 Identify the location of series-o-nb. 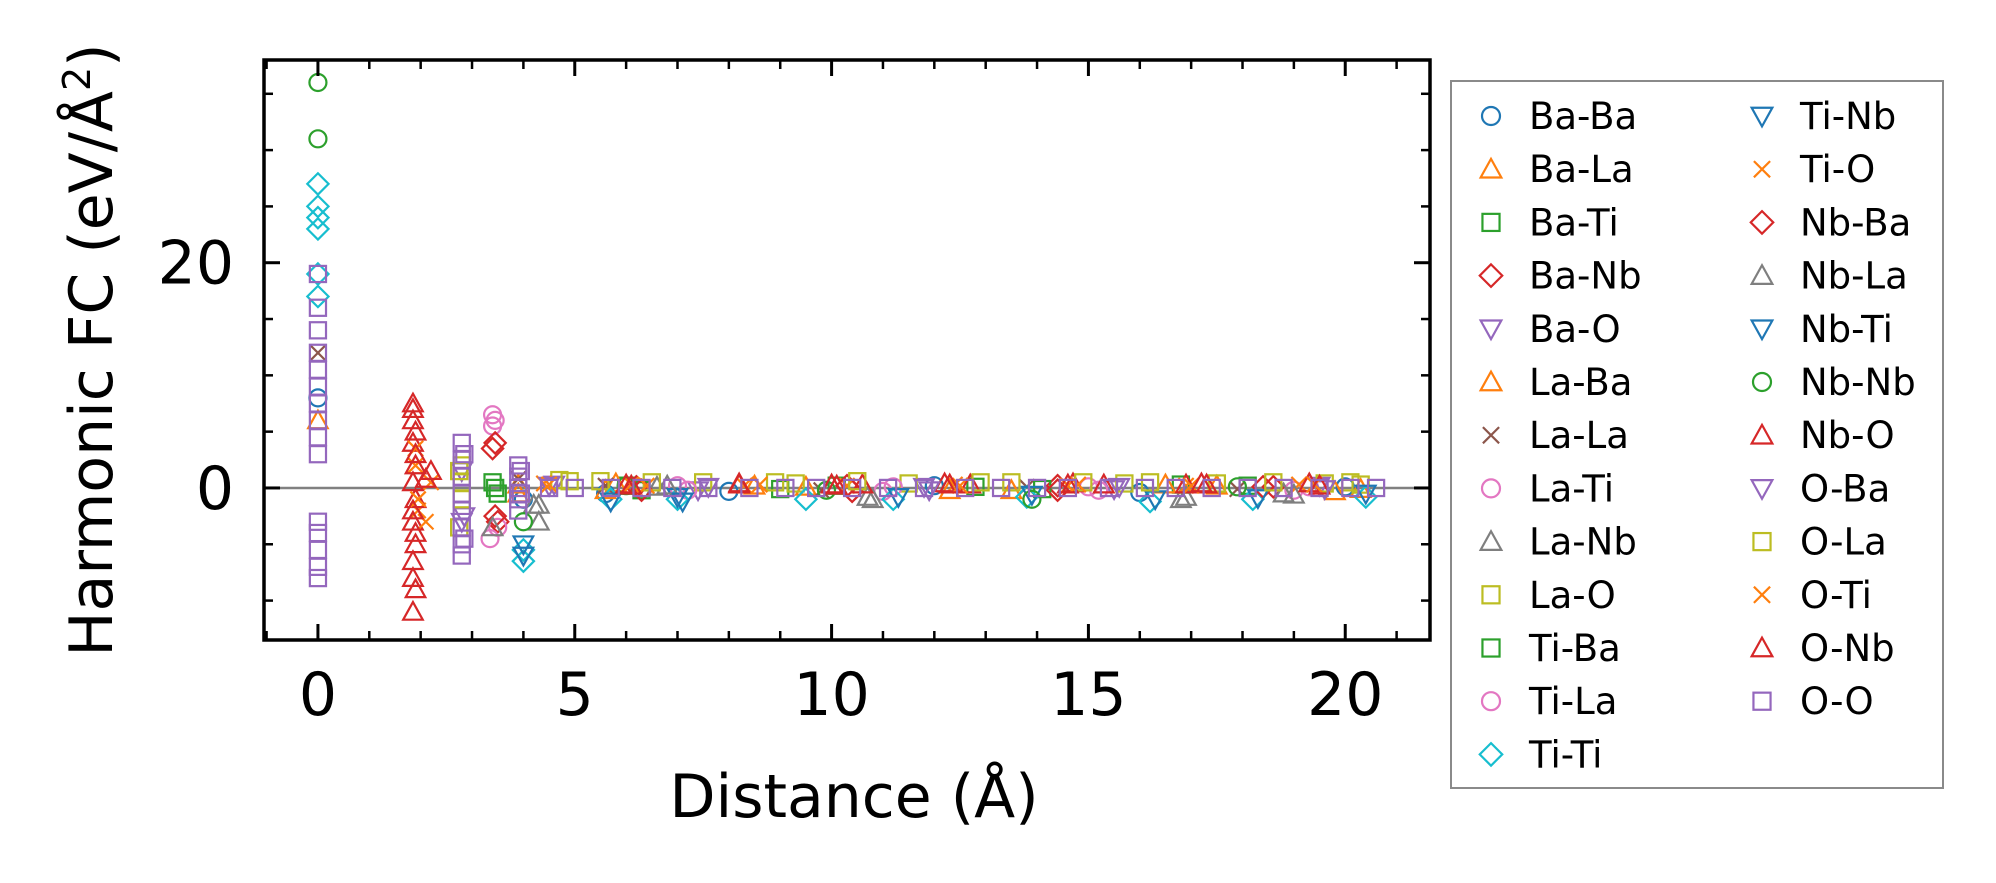
(866, 484).